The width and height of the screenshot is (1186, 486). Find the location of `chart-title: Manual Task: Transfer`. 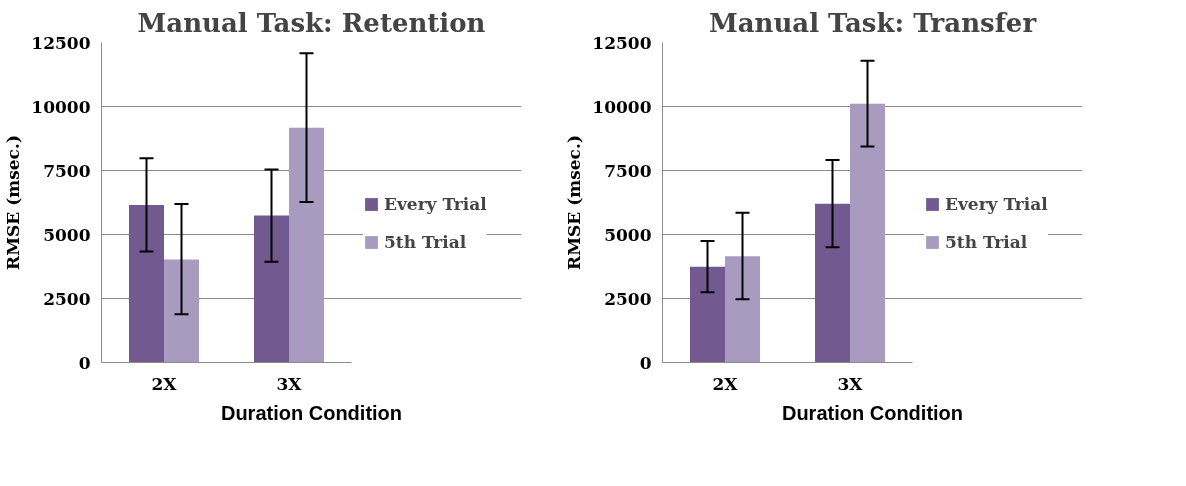

chart-title: Manual Task: Transfer is located at coordinates (872, 22).